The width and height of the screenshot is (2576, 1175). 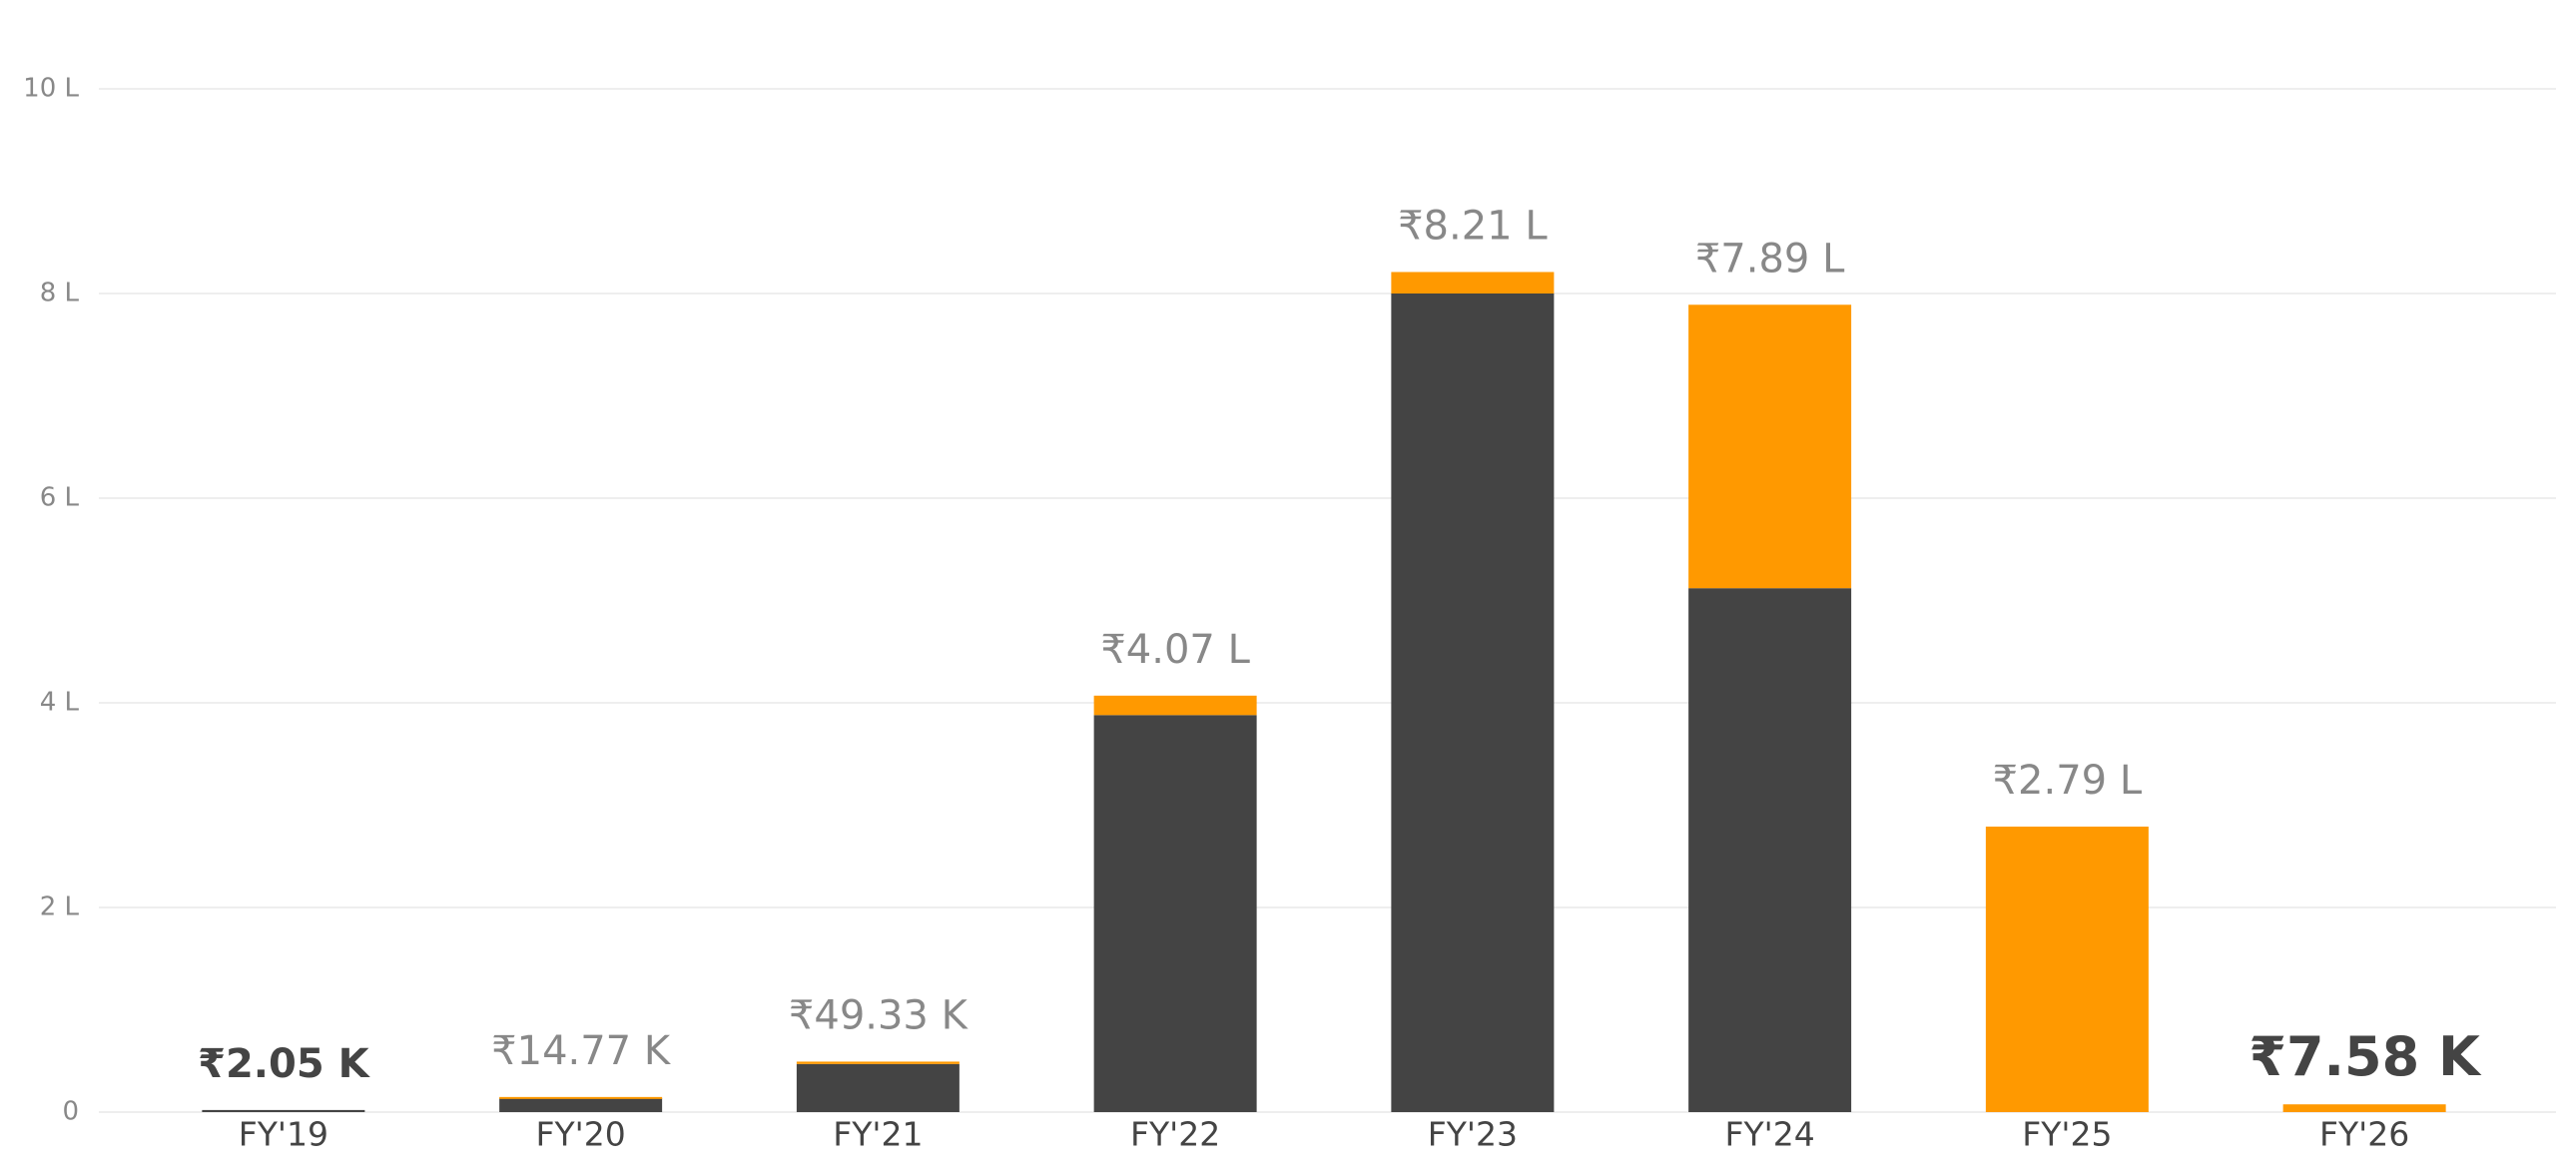 What do you see at coordinates (2364, 1134) in the screenshot?
I see `x-tick-label: FY'26` at bounding box center [2364, 1134].